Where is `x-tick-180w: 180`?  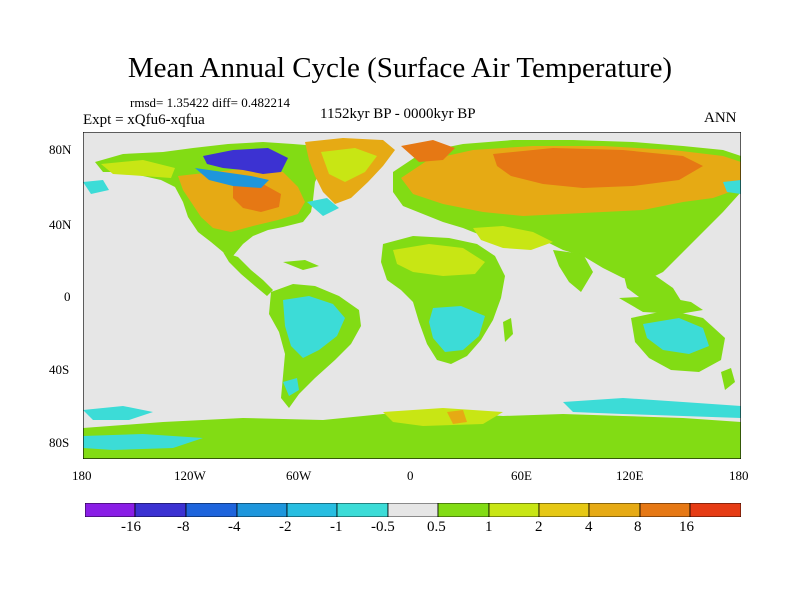
x-tick-180w: 180 is located at coordinates (82, 475).